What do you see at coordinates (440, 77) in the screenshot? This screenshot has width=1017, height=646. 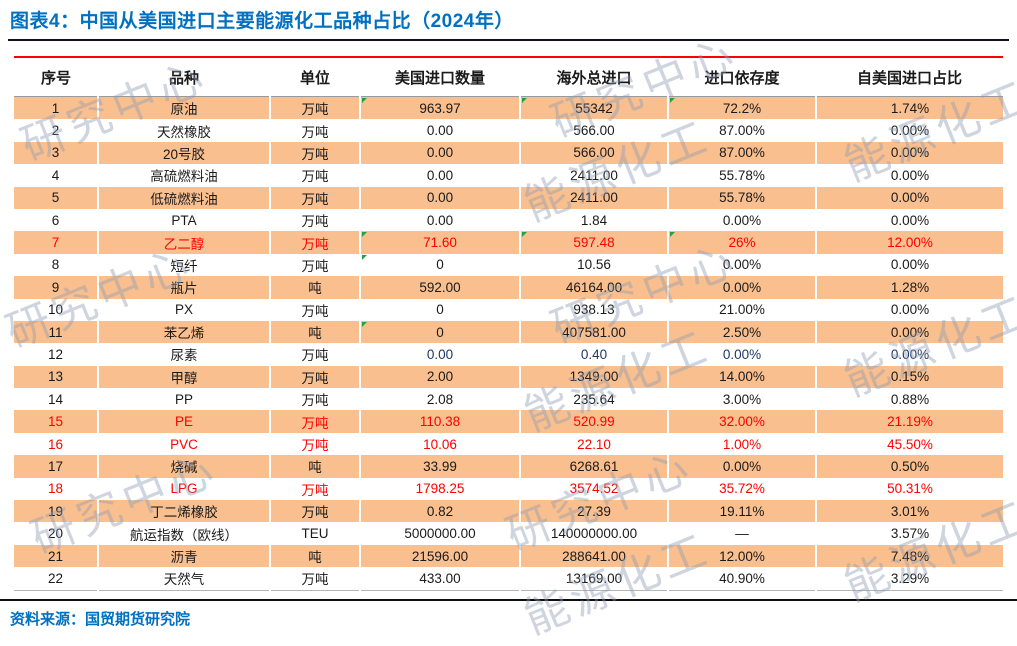 I see `column-header: 美国进口数量` at bounding box center [440, 77].